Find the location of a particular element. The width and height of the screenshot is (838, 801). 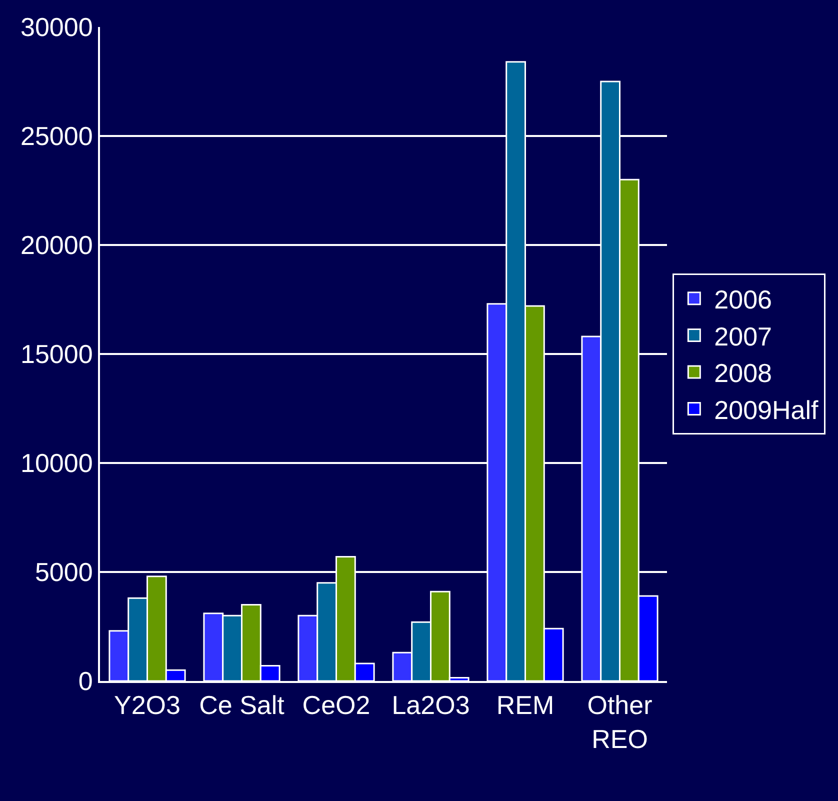

y-tick-label: 30000 is located at coordinates (56, 27).